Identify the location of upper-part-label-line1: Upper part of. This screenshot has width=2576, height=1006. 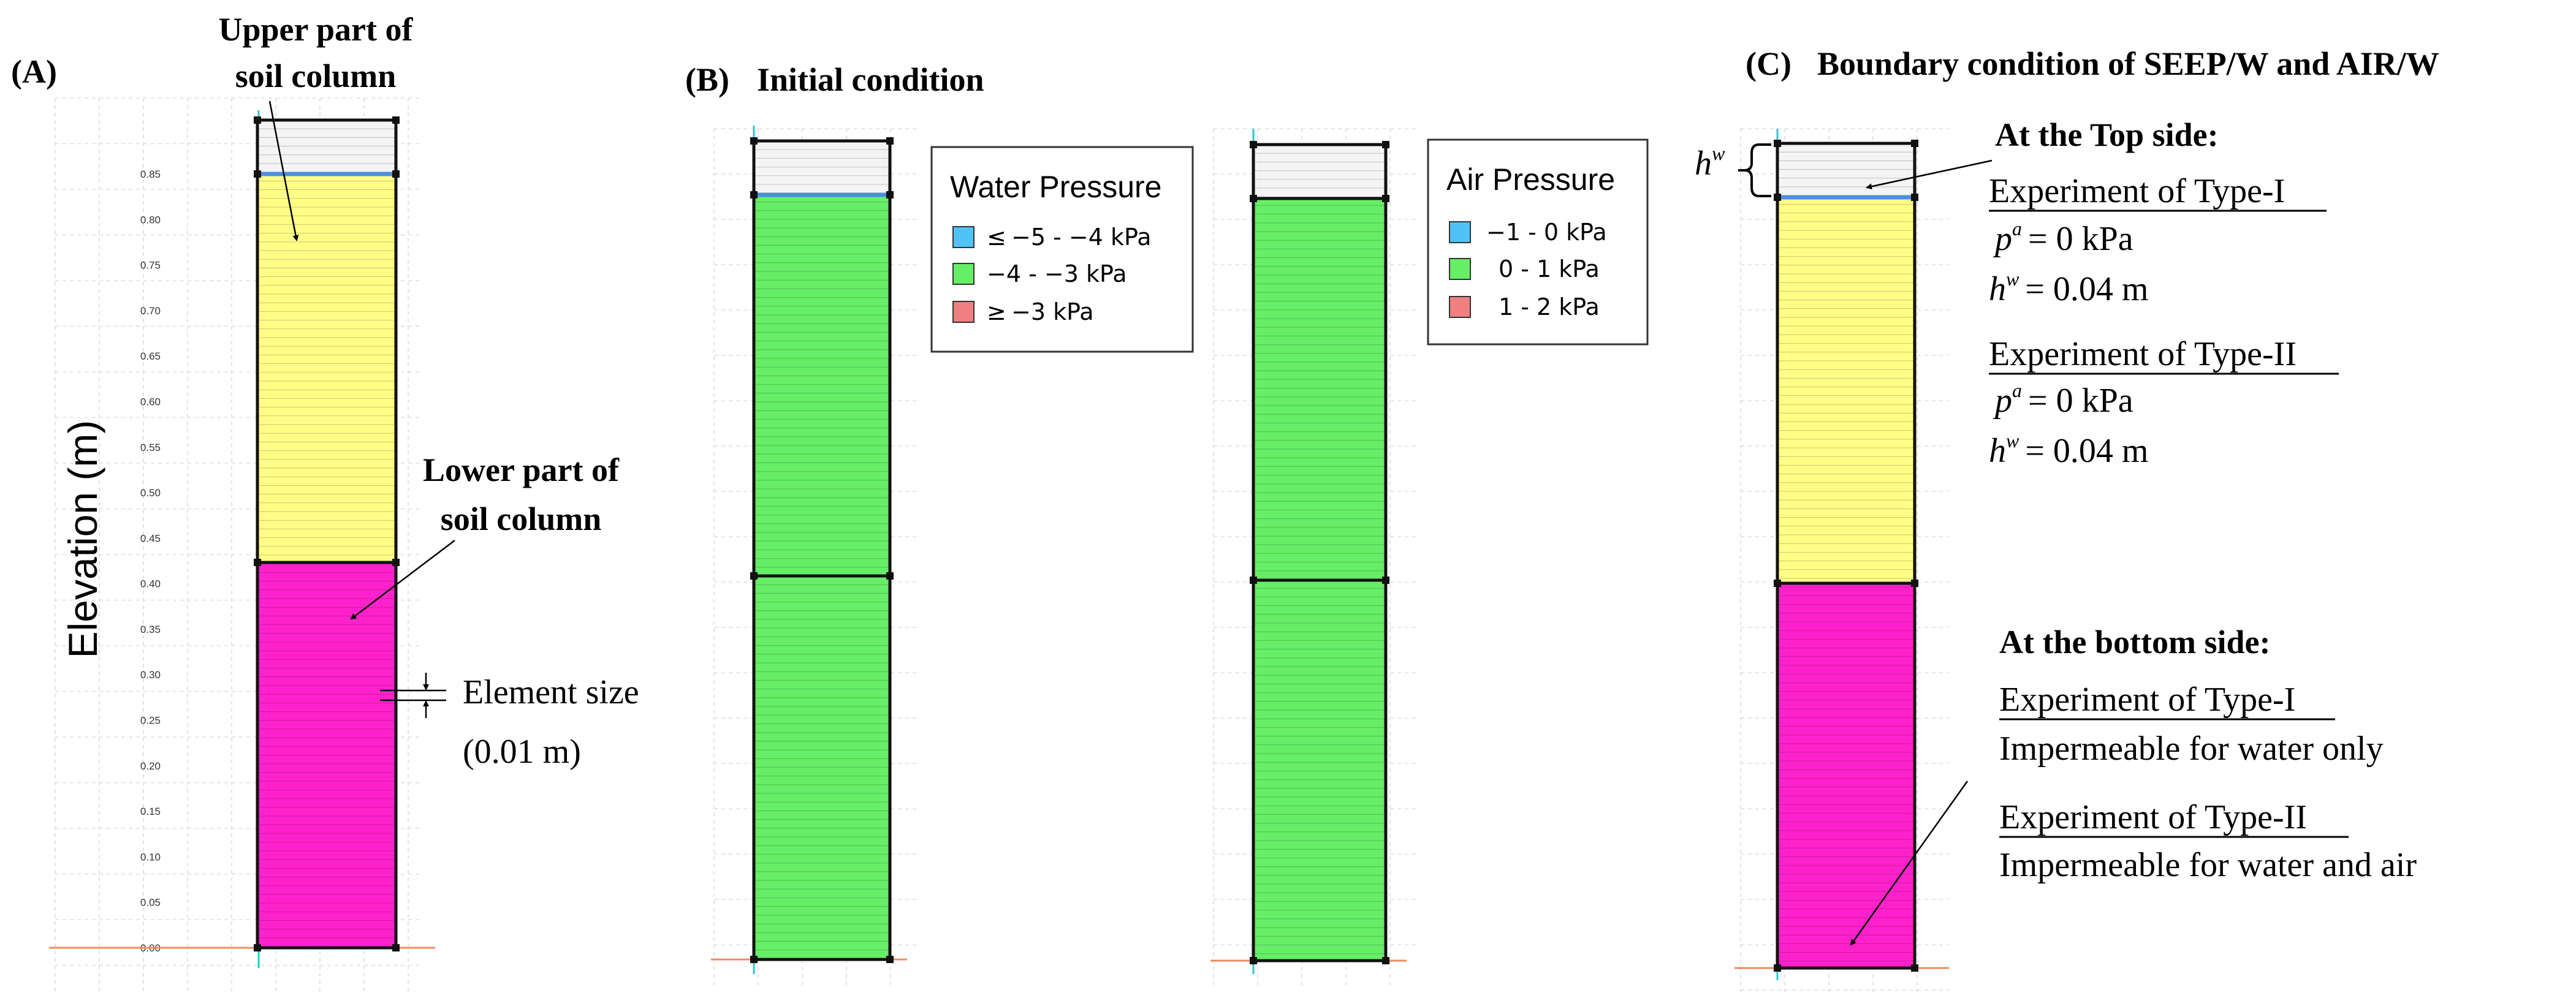
(316, 30).